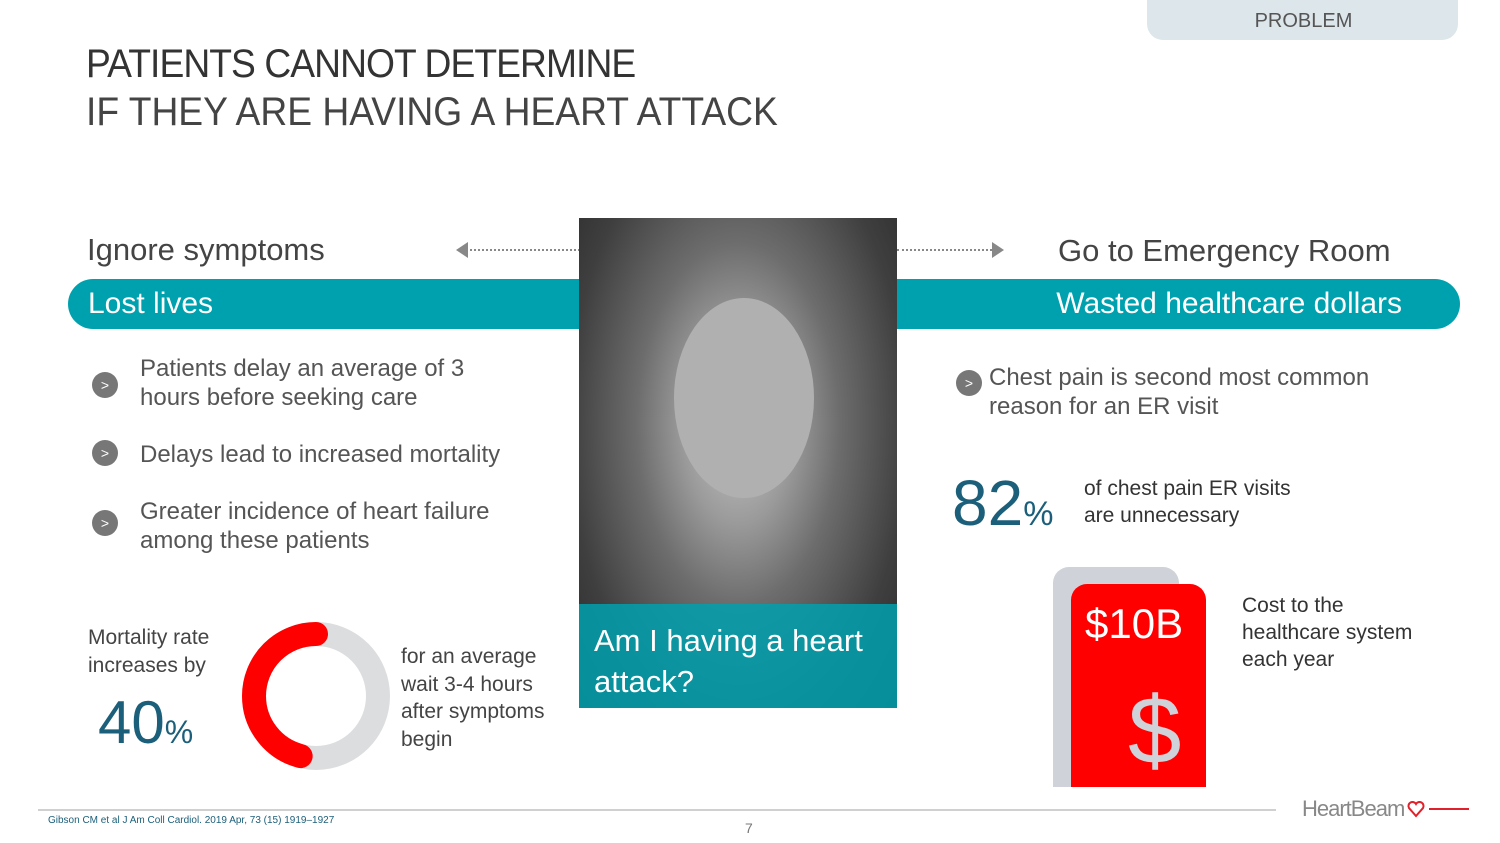 Image resolution: width=1500 pixels, height=843 pixels. What do you see at coordinates (432, 112) in the screenshot?
I see `slide-title-line2: IF THEY ARE HAVING A HEART ATTACK` at bounding box center [432, 112].